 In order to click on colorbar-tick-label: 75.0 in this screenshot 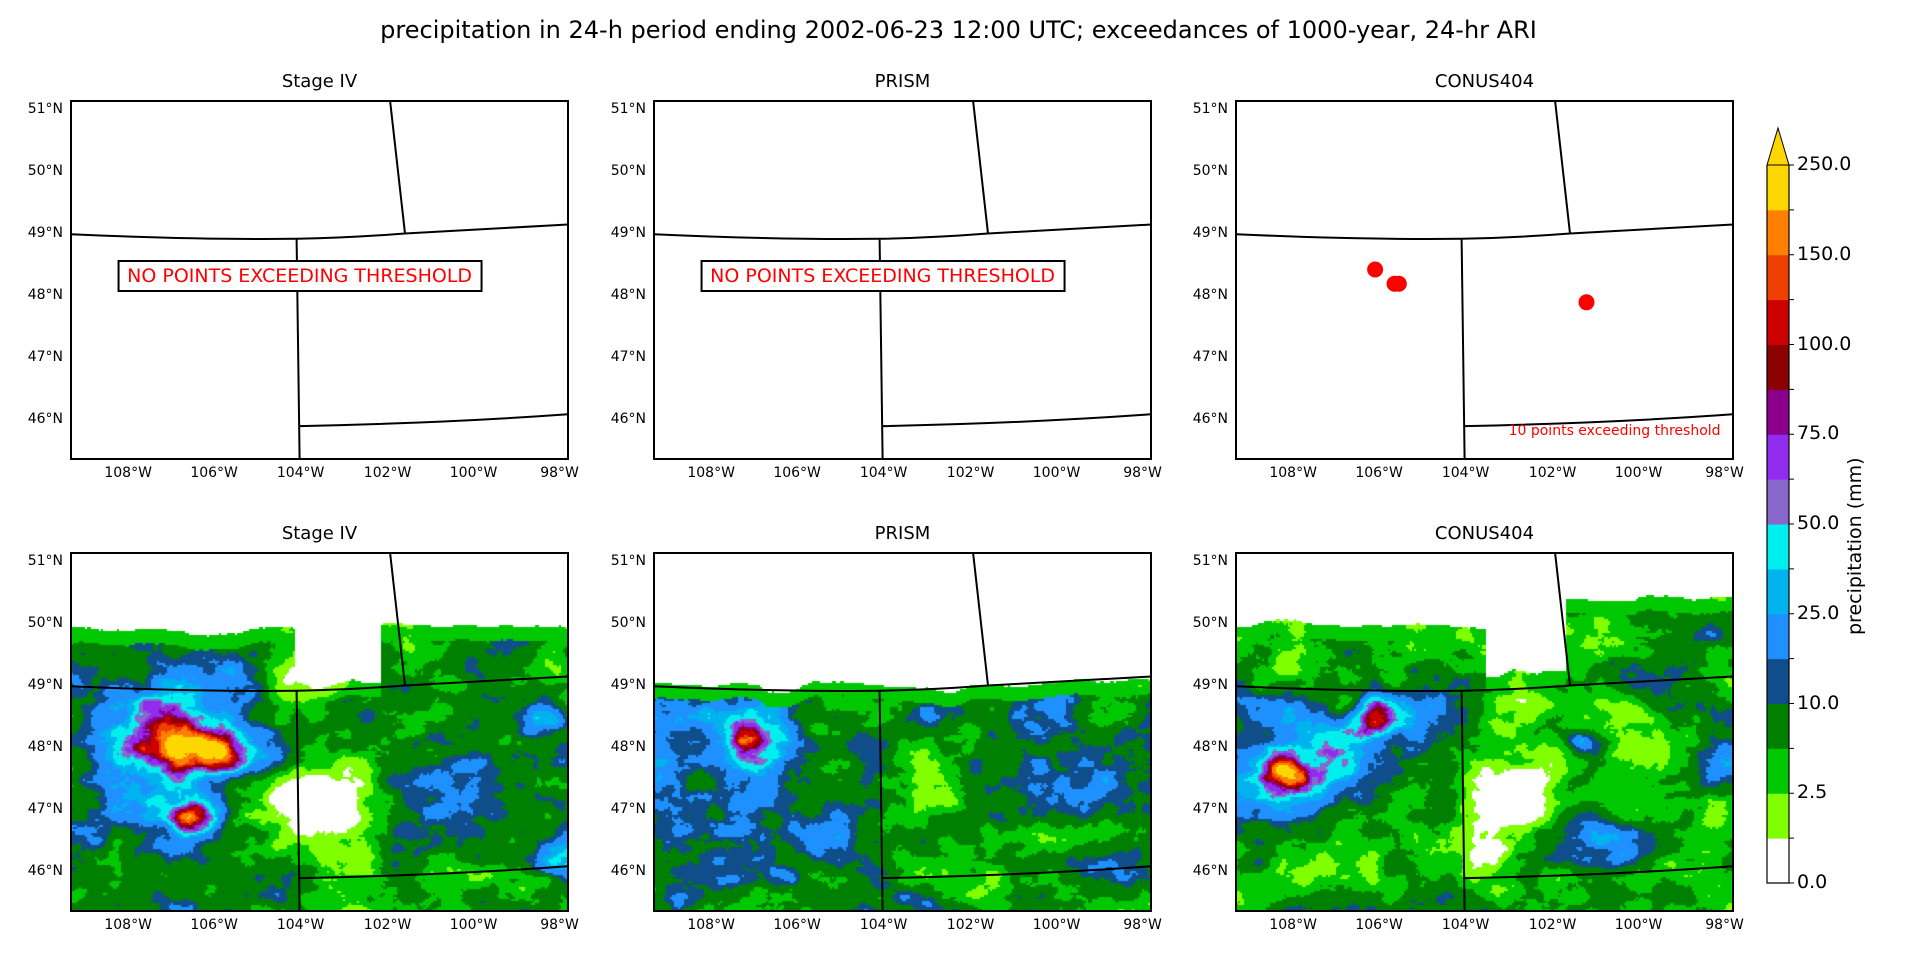, I will do `click(1818, 433)`.